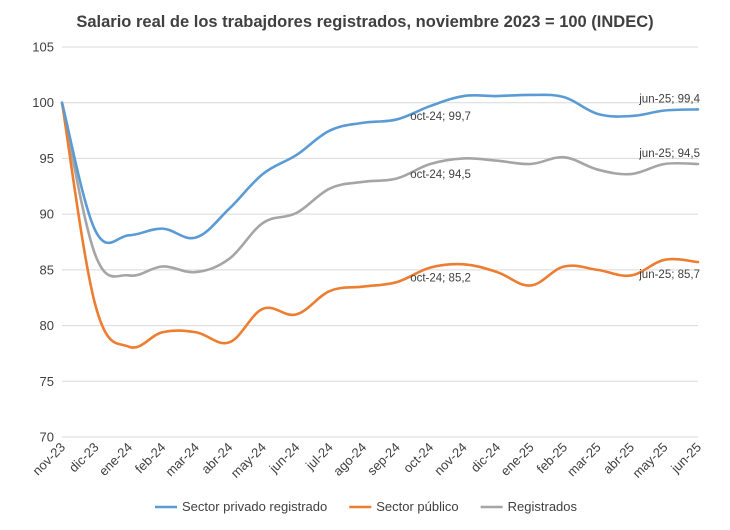 The image size is (730, 530). I want to click on data-label: oct-24; 94,5, so click(440, 175).